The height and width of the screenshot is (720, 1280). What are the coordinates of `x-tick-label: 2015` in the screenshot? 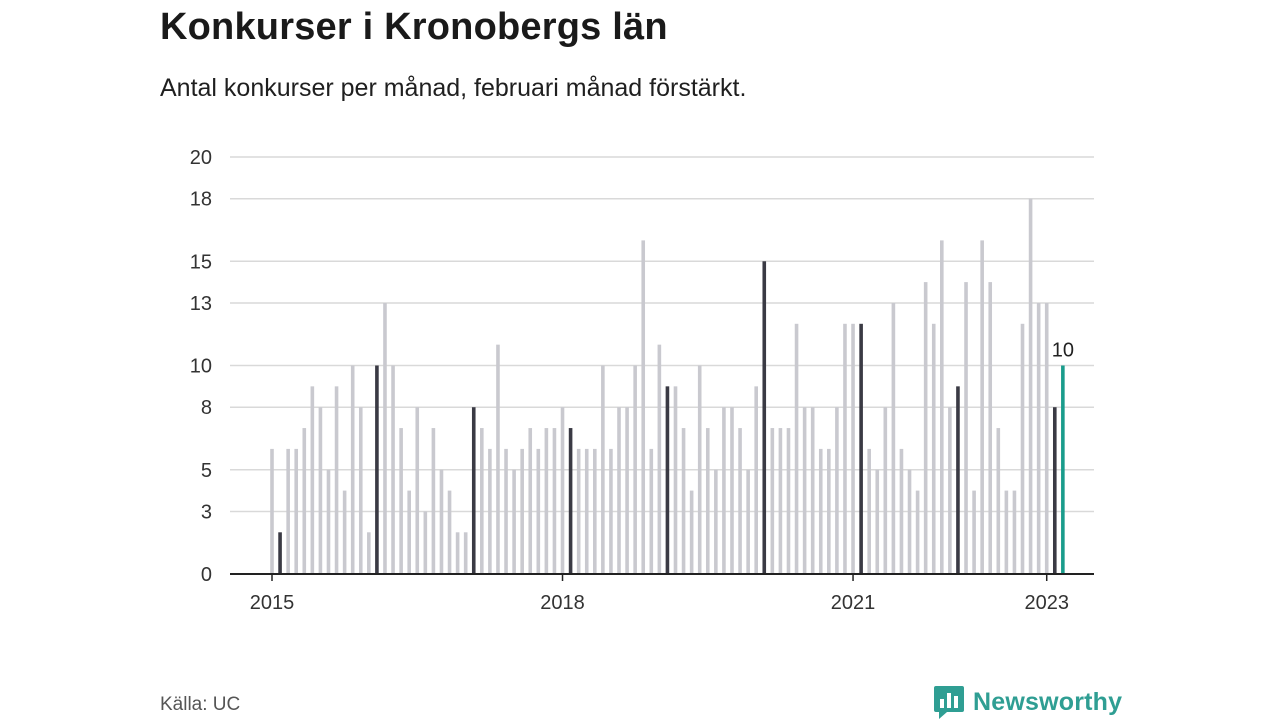 It's located at (272, 603).